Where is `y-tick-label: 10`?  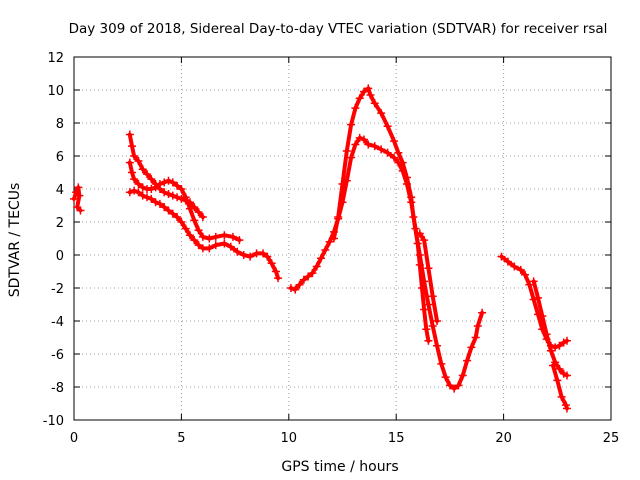 y-tick-label: 10 is located at coordinates (55, 91).